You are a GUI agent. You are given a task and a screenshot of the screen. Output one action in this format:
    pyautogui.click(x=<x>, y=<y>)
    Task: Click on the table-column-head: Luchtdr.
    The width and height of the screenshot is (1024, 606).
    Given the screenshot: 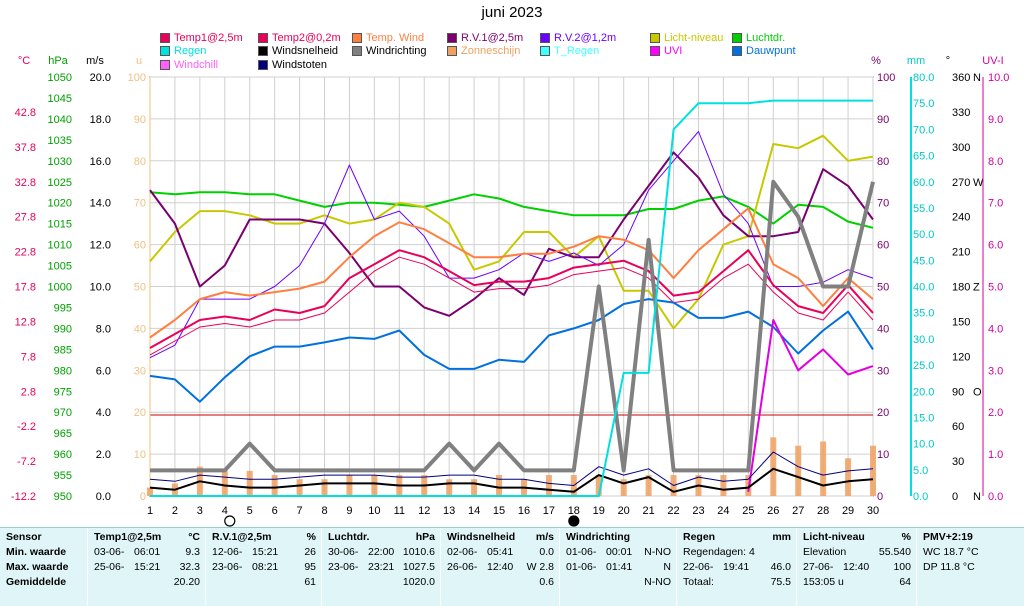 What is the action you would take?
    pyautogui.click(x=349, y=537)
    